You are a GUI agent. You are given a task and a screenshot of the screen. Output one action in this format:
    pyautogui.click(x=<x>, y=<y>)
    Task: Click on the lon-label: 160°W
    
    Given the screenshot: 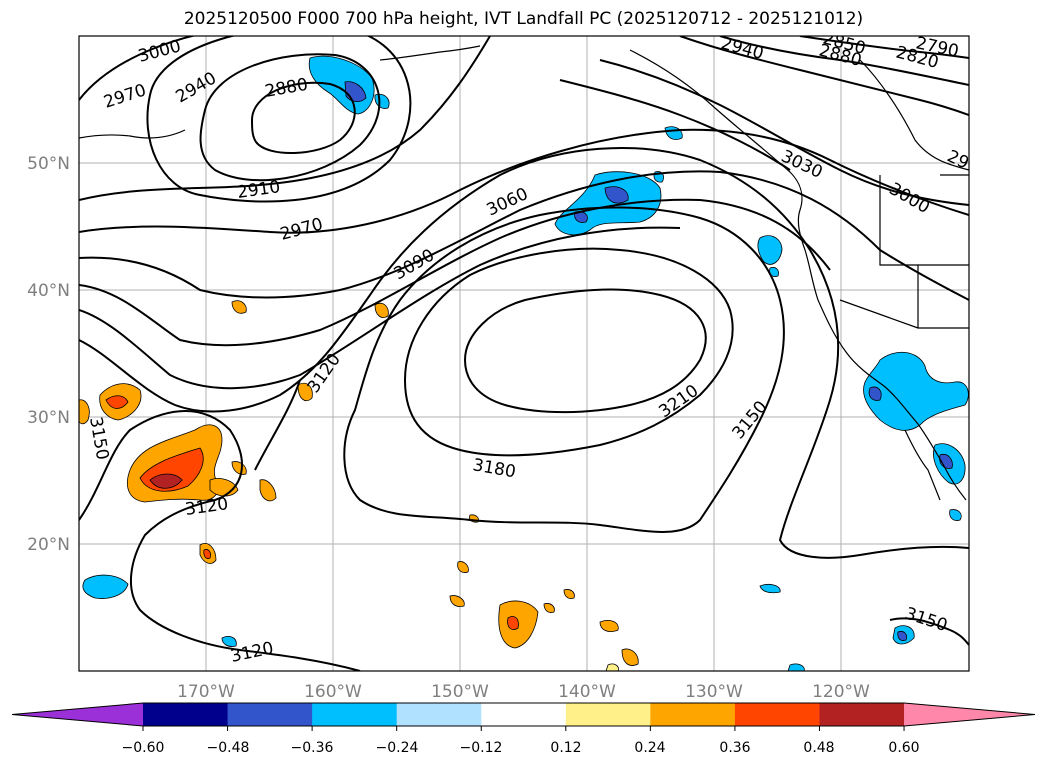 What is the action you would take?
    pyautogui.click(x=333, y=692)
    